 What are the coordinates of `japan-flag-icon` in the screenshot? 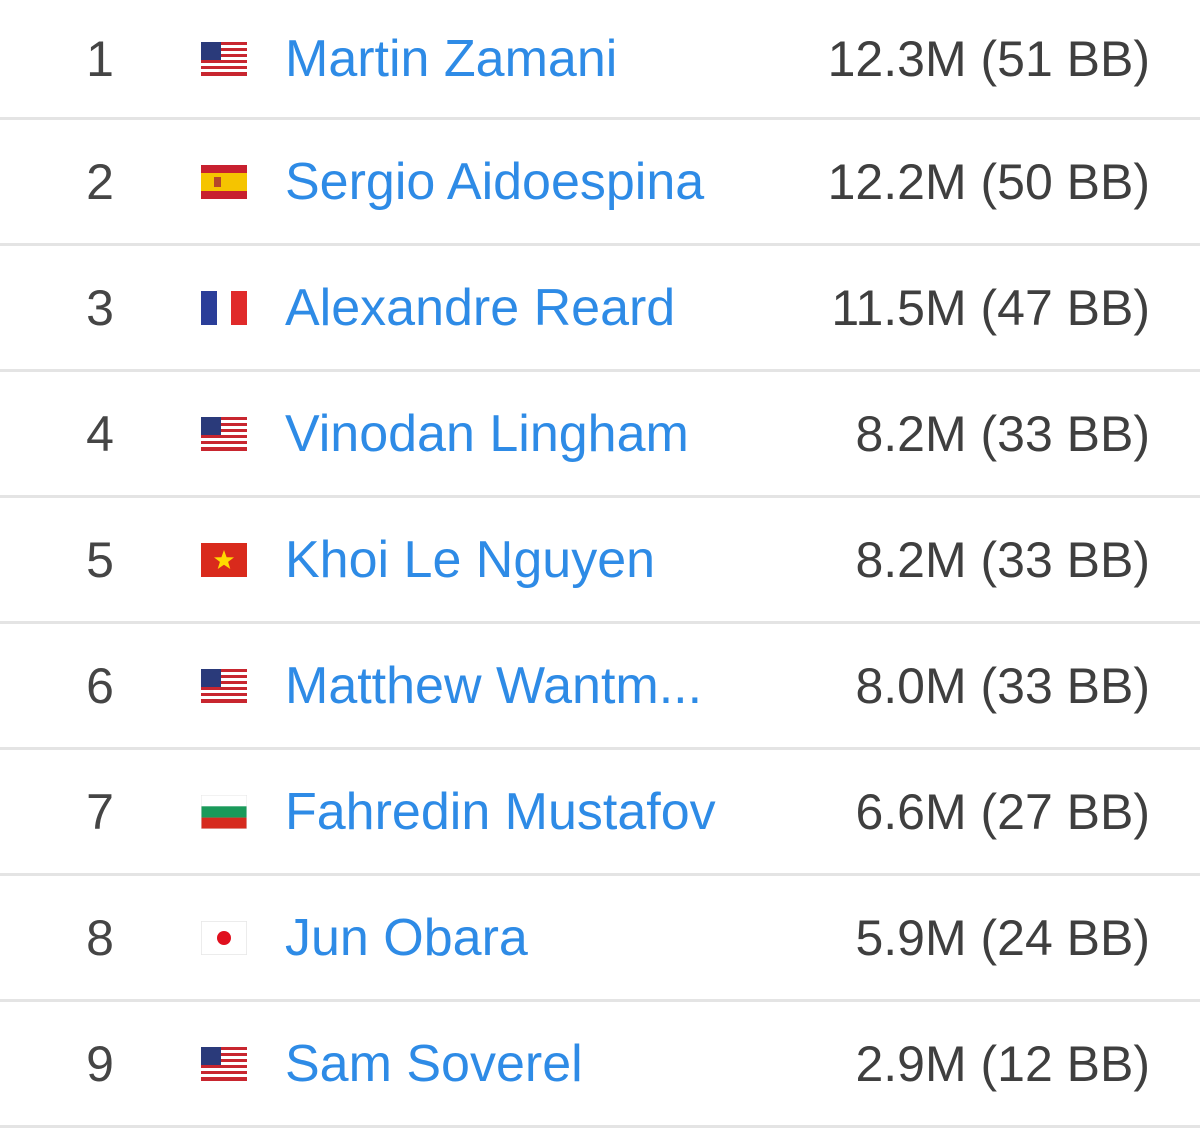 It's located at (224, 937).